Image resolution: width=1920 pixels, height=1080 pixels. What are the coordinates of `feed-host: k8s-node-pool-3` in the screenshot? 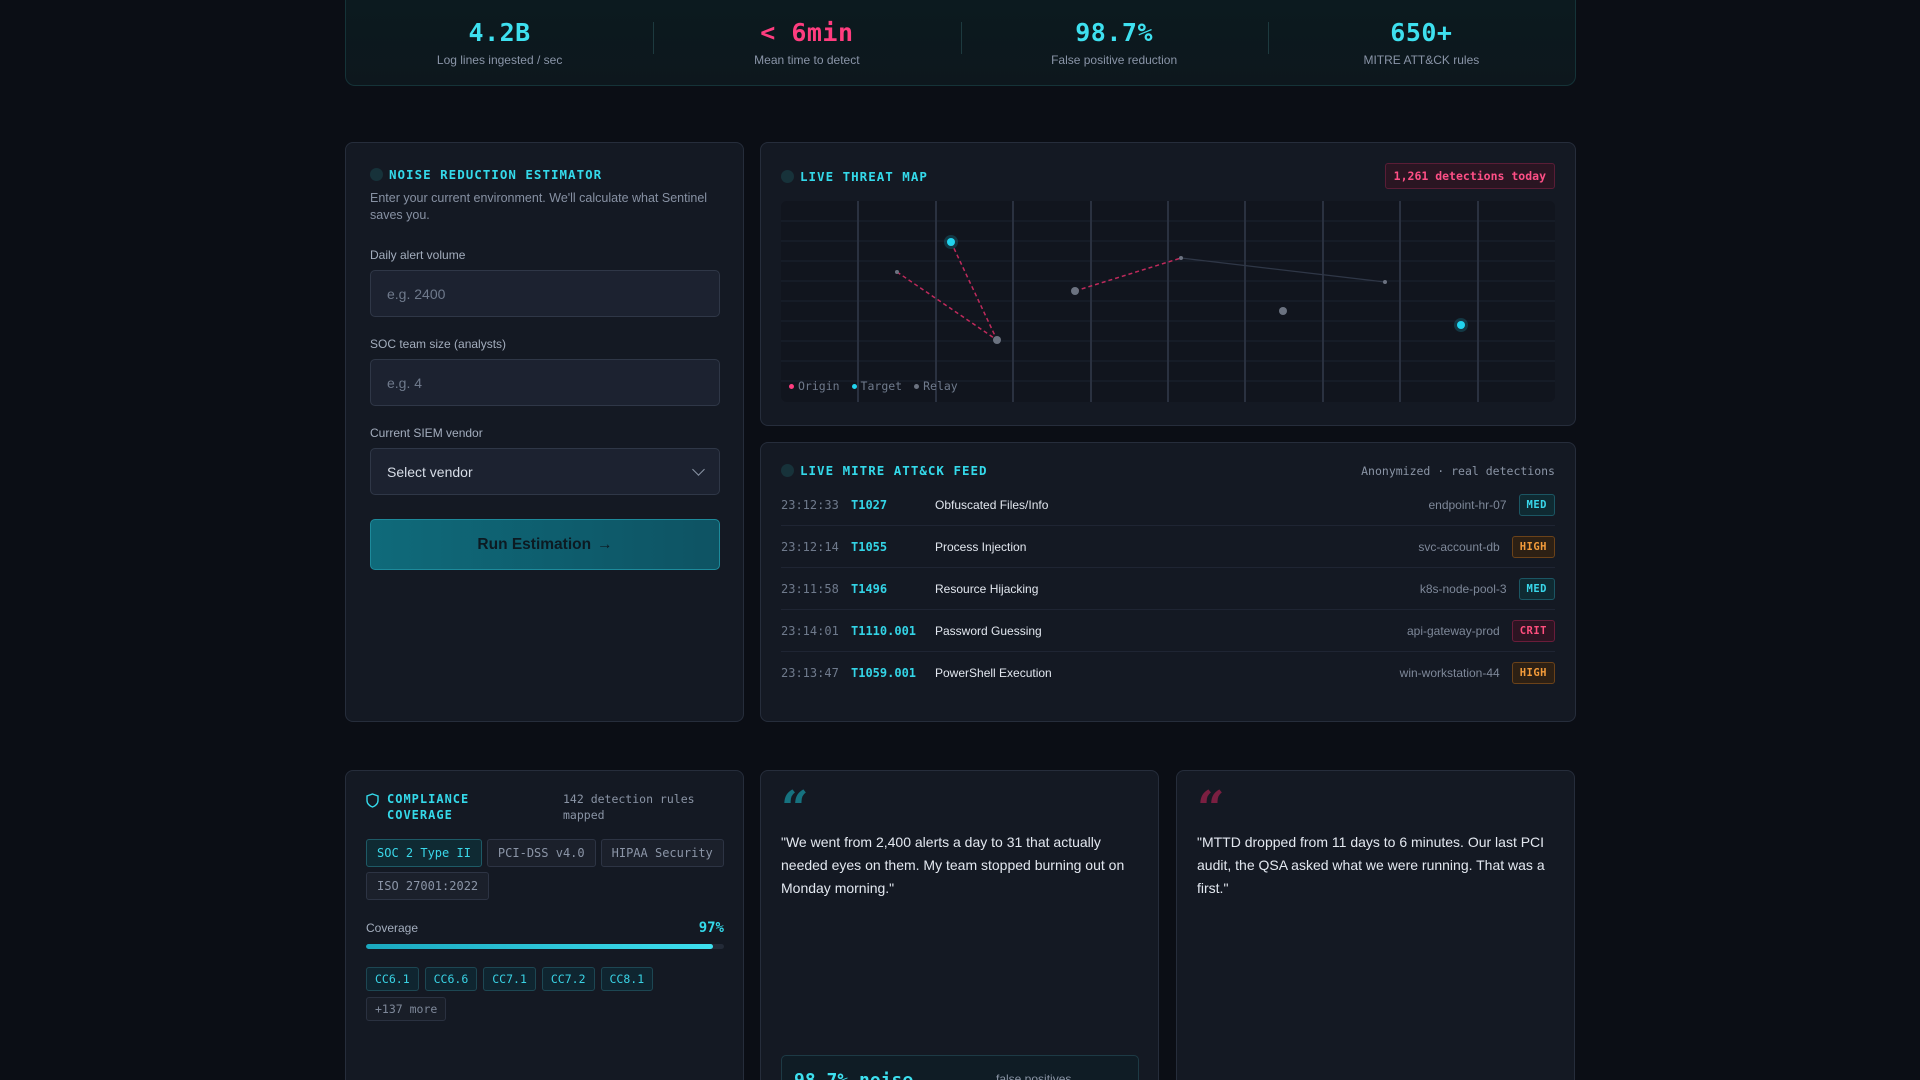 It's located at (1463, 588).